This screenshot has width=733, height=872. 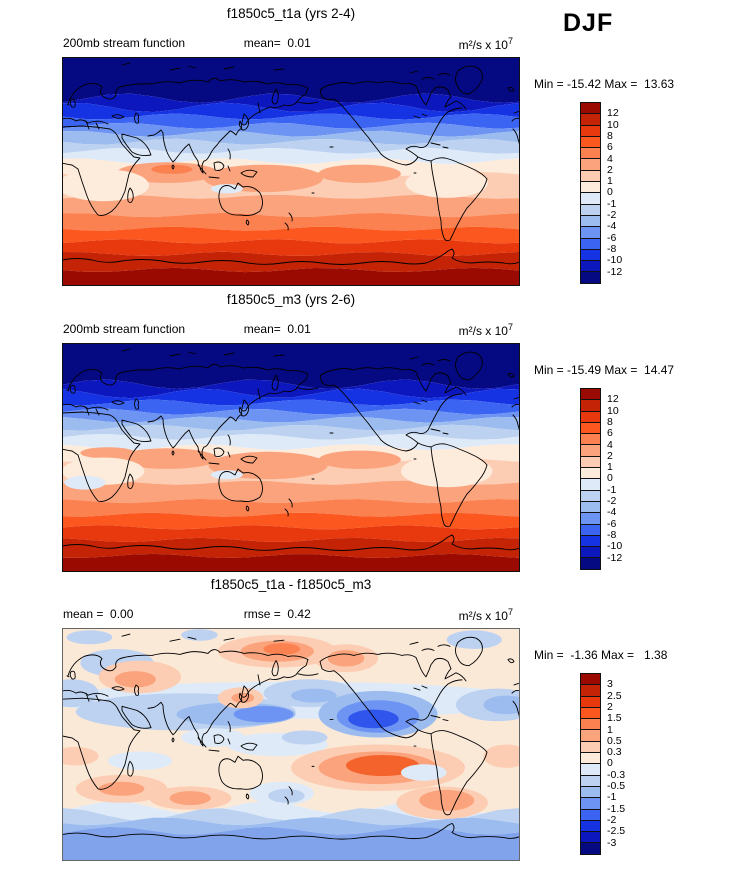 What do you see at coordinates (613, 113) in the screenshot?
I see `colorbar-tick-label: 12` at bounding box center [613, 113].